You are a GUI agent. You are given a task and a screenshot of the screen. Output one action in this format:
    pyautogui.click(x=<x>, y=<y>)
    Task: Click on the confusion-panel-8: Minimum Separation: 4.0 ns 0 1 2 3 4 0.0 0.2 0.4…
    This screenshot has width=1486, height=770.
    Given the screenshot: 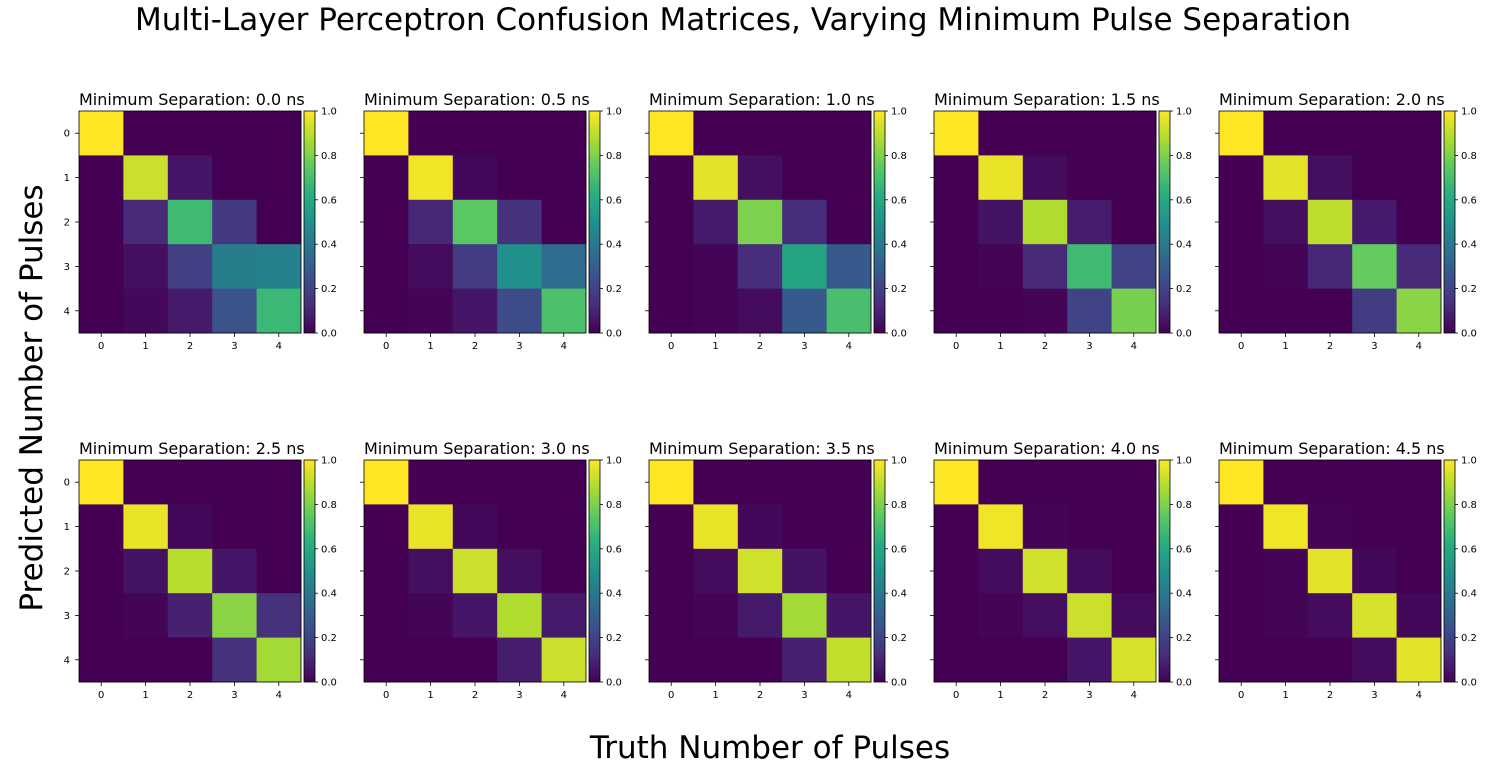 What is the action you would take?
    pyautogui.click(x=1061, y=570)
    